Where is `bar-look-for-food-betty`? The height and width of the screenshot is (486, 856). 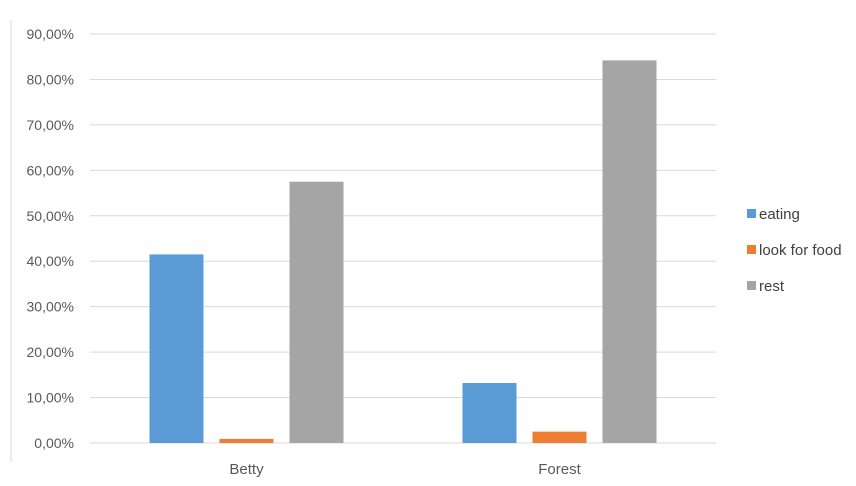 bar-look-for-food-betty is located at coordinates (246, 440).